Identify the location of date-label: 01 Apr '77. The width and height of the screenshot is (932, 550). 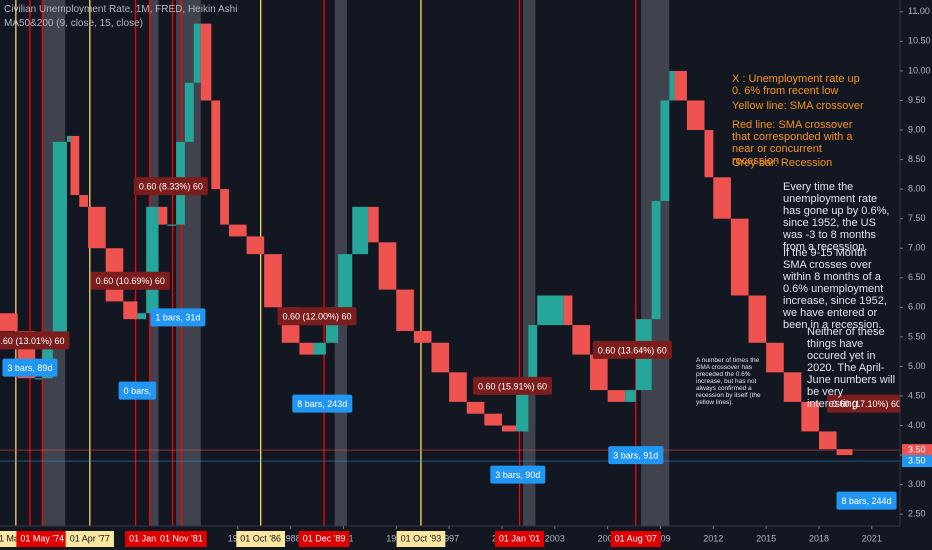
(90, 538).